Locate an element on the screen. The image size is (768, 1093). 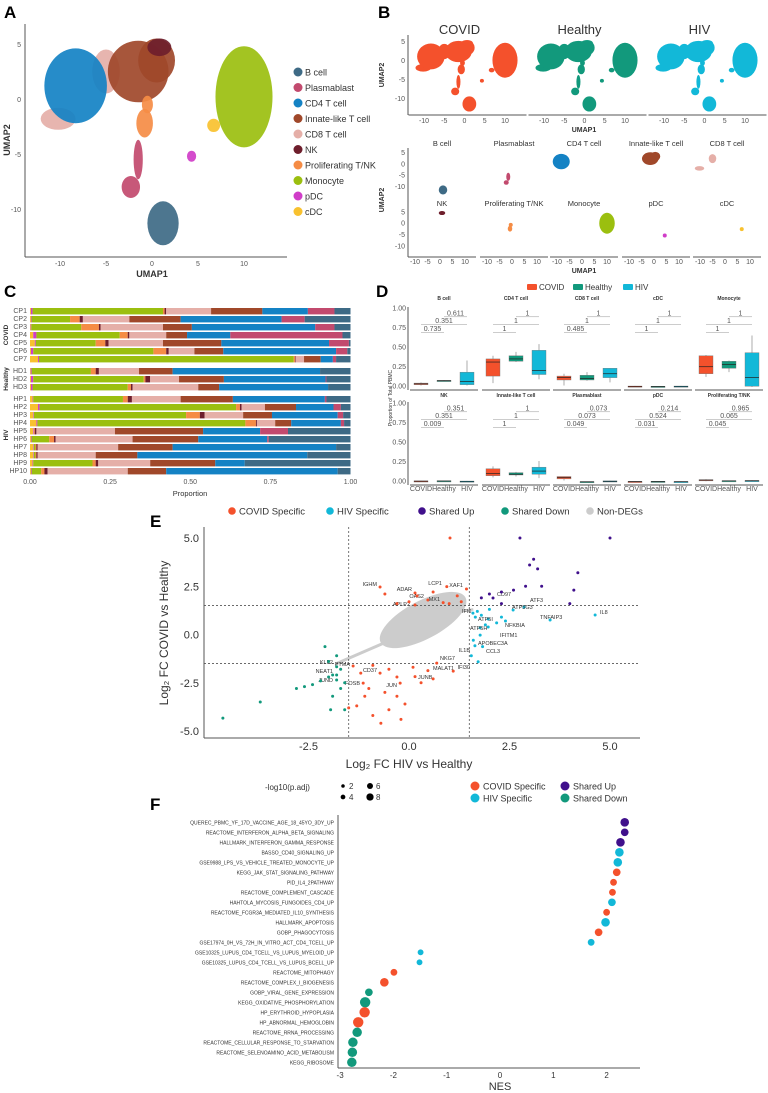
x-axis-label: UMAP1 is located at coordinates (584, 271).